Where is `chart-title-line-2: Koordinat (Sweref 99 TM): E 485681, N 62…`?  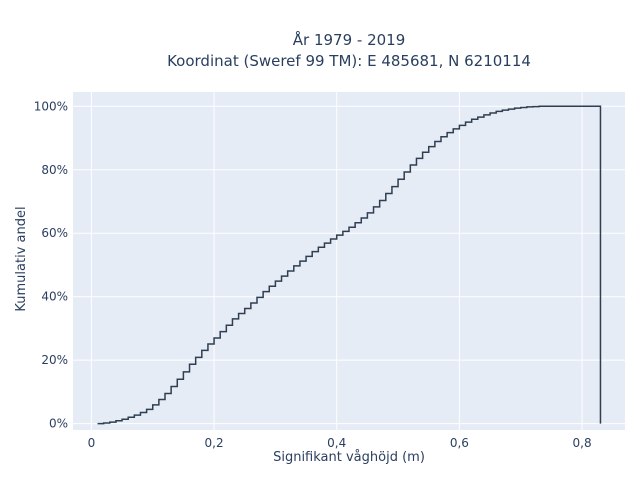 chart-title-line-2: Koordinat (Sweref 99 TM): E 485681, N 62… is located at coordinates (349, 61).